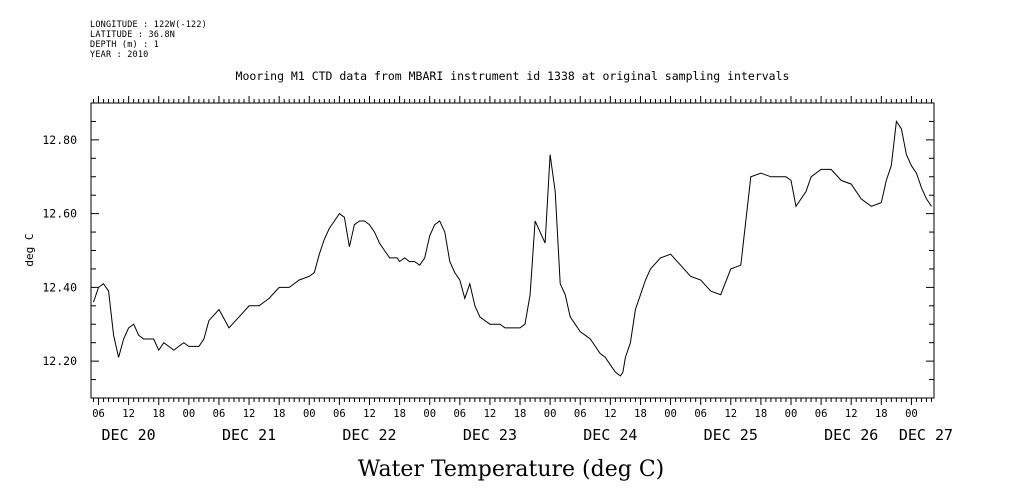 This screenshot has height=504, width=1009. I want to click on x-day-label: DEC 24, so click(610, 435).